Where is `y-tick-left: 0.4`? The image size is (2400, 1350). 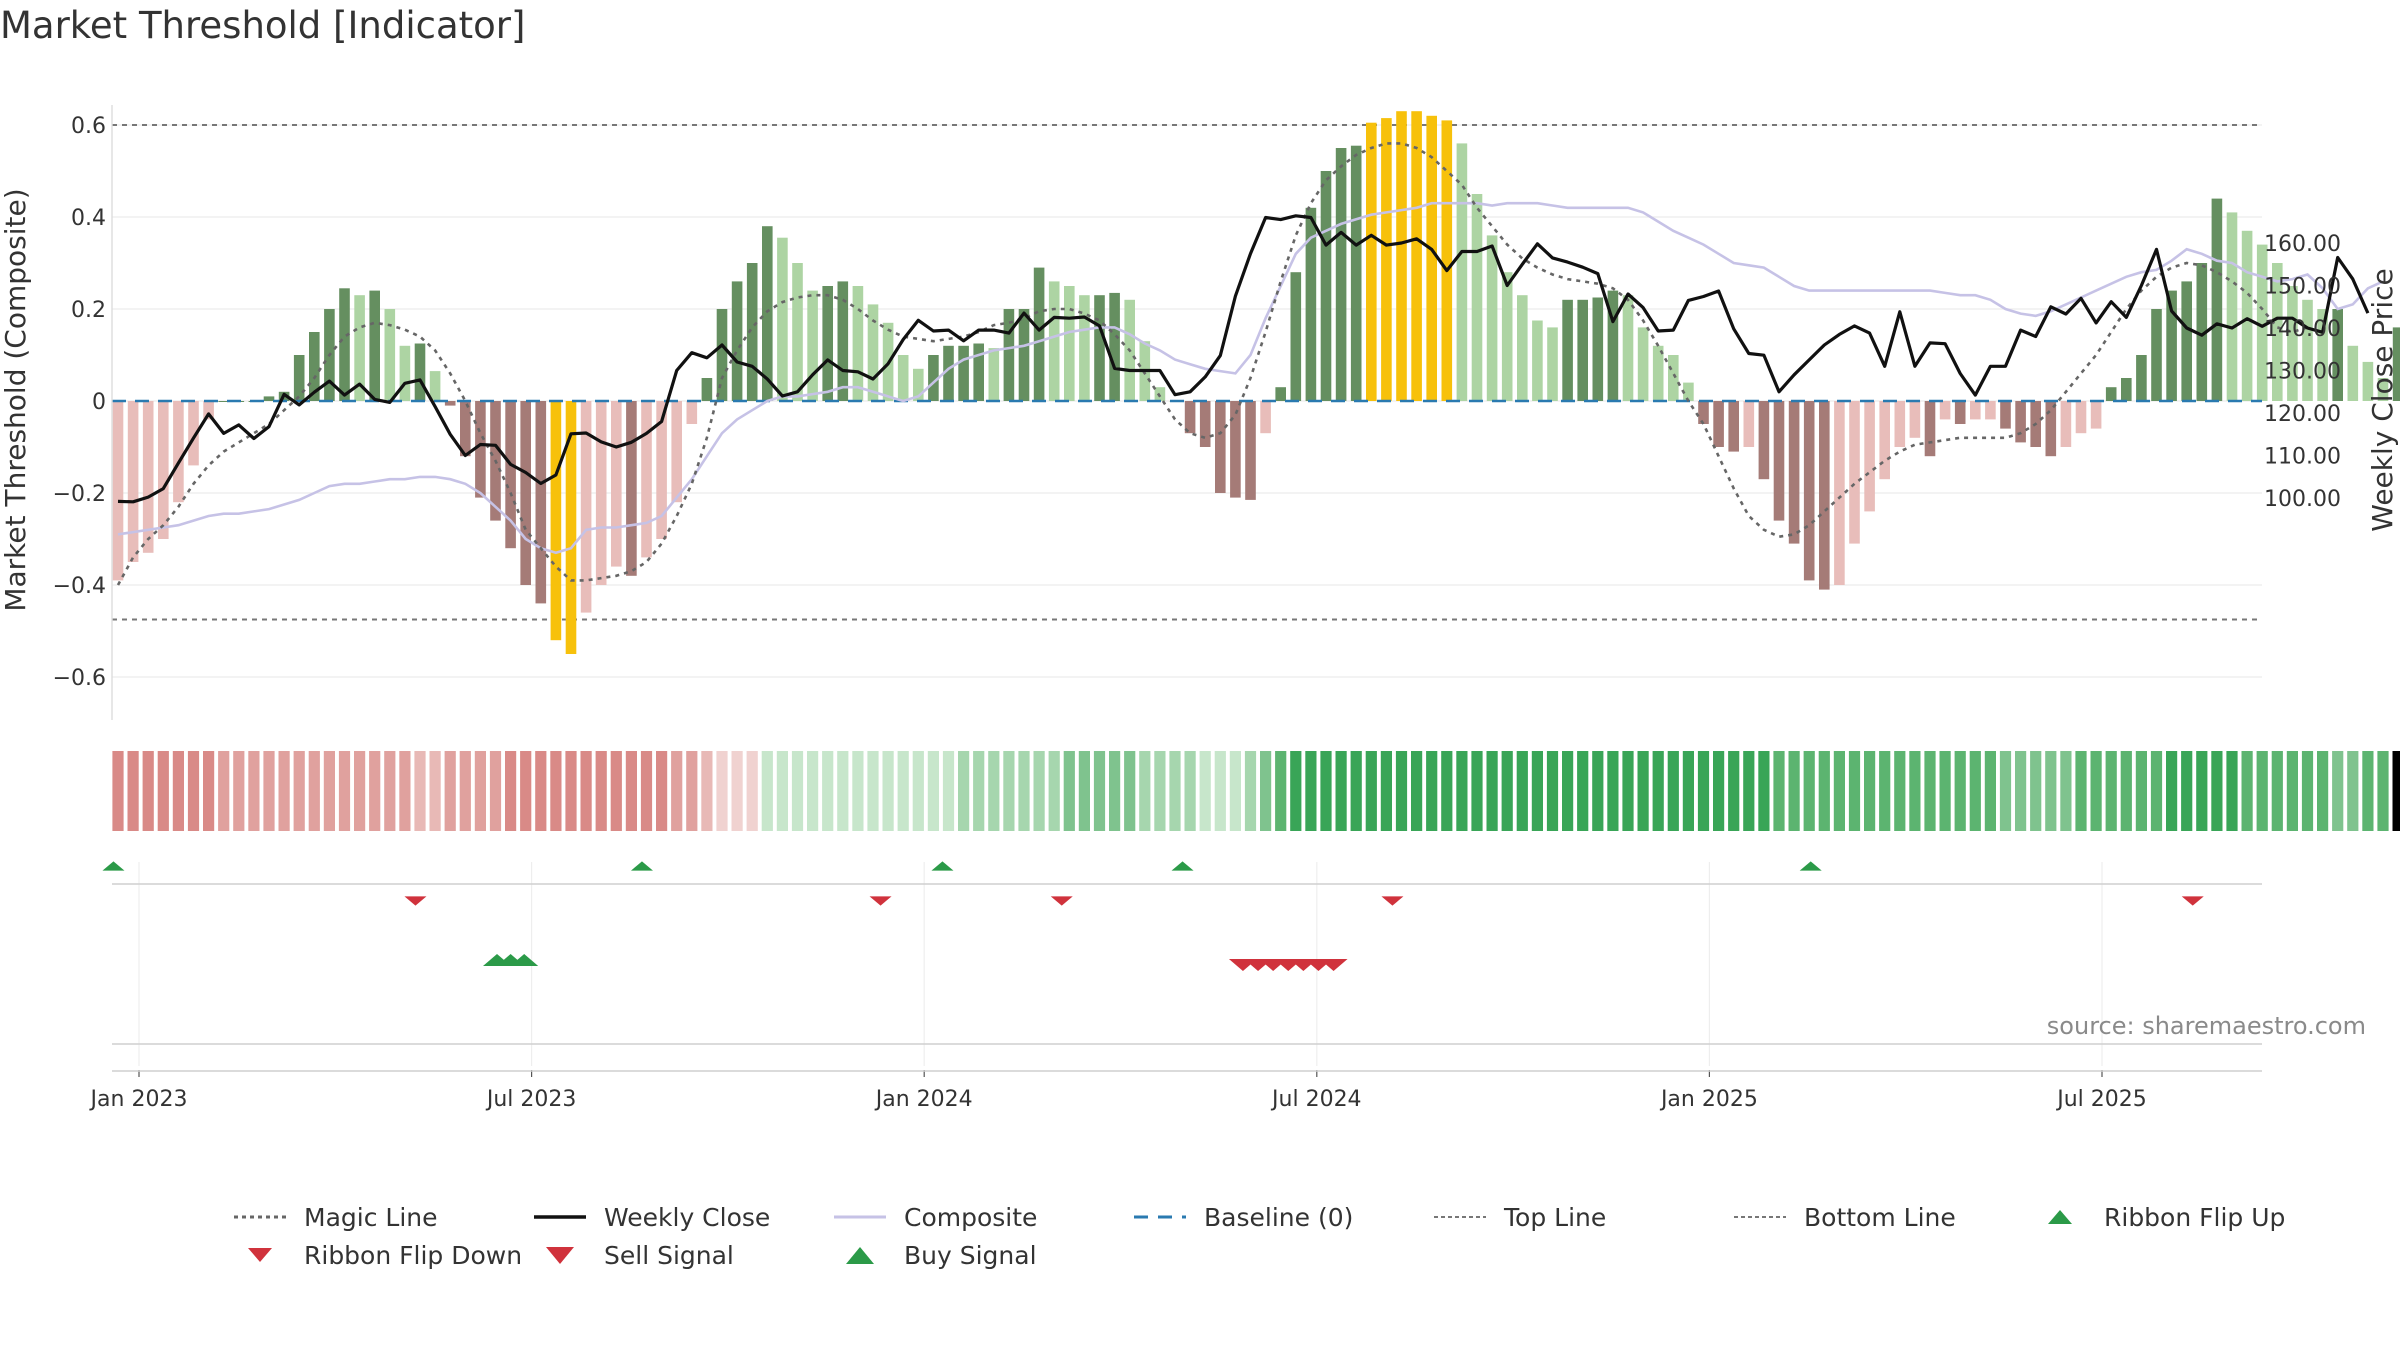 y-tick-left: 0.4 is located at coordinates (88, 218).